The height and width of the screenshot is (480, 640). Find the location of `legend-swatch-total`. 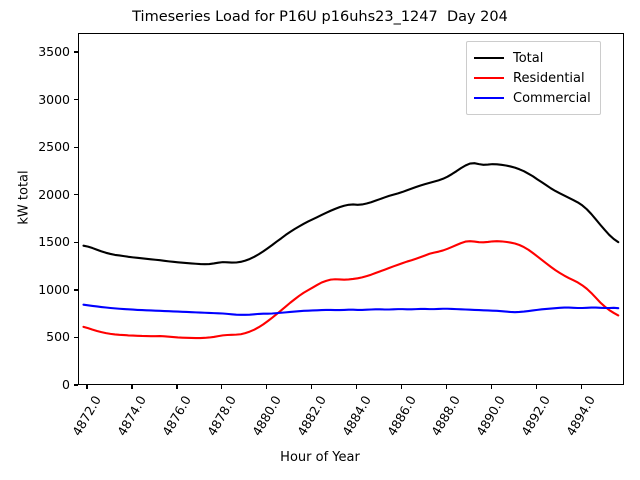

legend-swatch-total is located at coordinates (489, 58).